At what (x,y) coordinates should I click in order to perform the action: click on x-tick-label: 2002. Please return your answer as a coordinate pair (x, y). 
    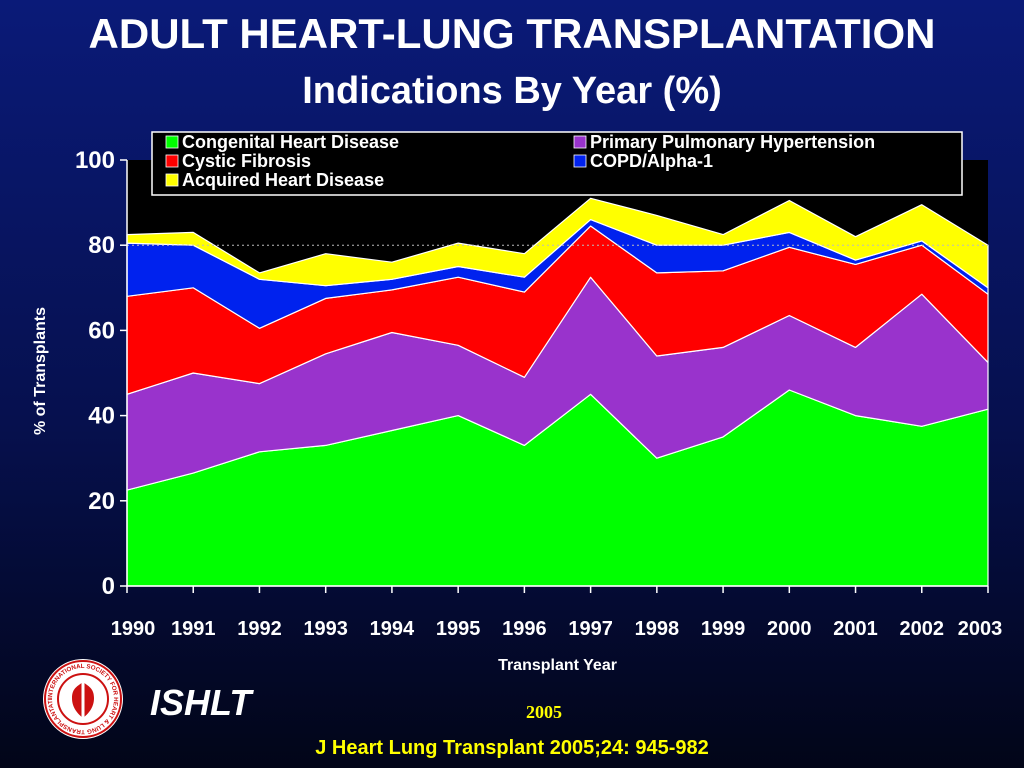
    Looking at the image, I should click on (922, 629).